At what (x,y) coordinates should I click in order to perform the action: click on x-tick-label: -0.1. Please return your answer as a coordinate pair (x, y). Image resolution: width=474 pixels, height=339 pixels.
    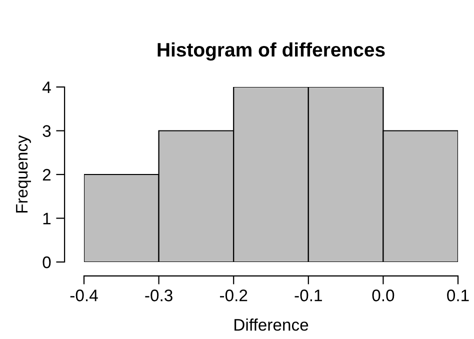
    Looking at the image, I should click on (308, 296).